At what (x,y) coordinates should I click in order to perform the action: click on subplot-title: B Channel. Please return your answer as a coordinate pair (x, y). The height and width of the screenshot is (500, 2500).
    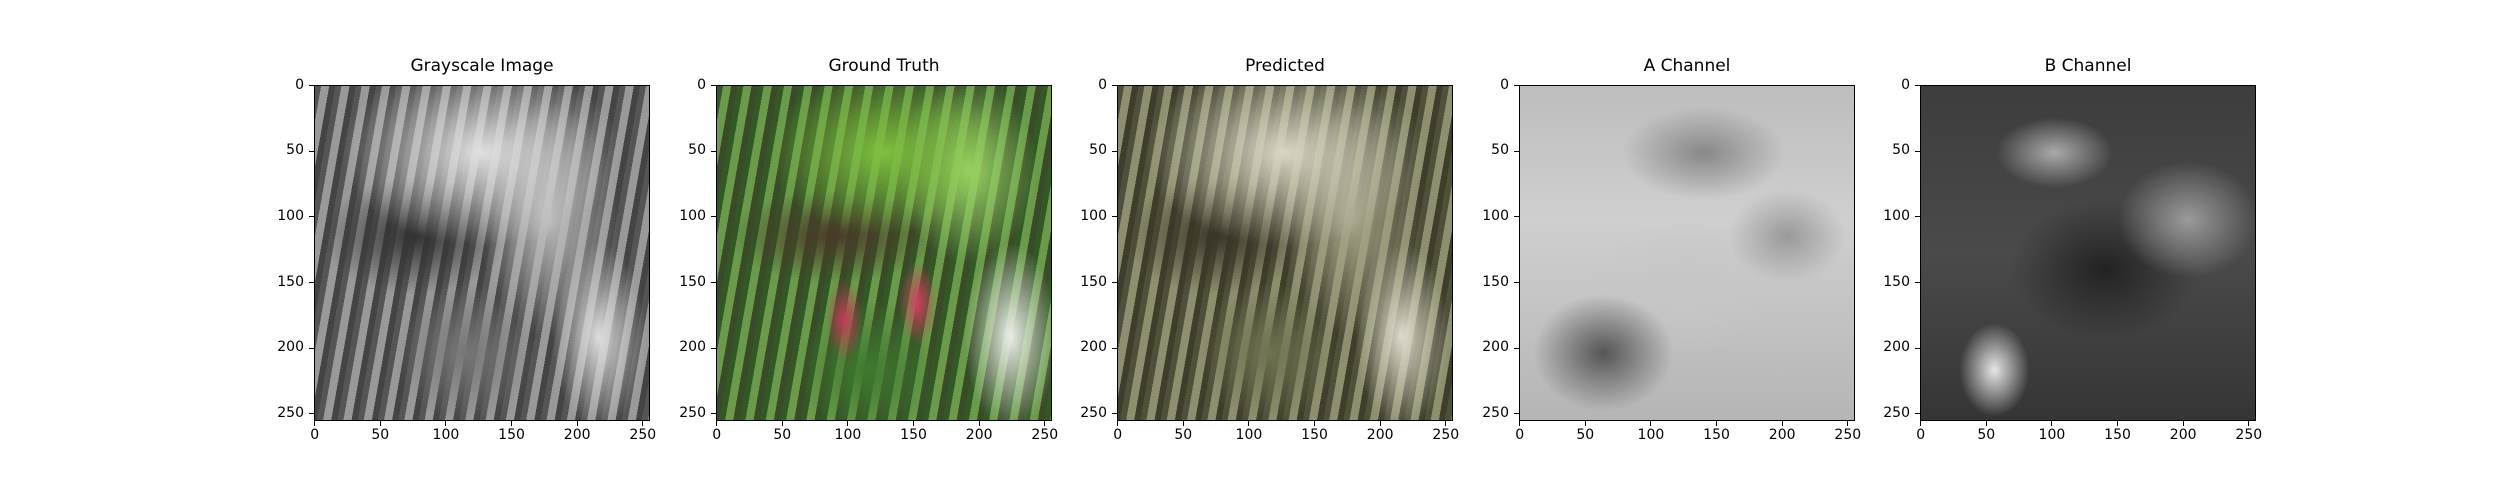
    Looking at the image, I should click on (2088, 66).